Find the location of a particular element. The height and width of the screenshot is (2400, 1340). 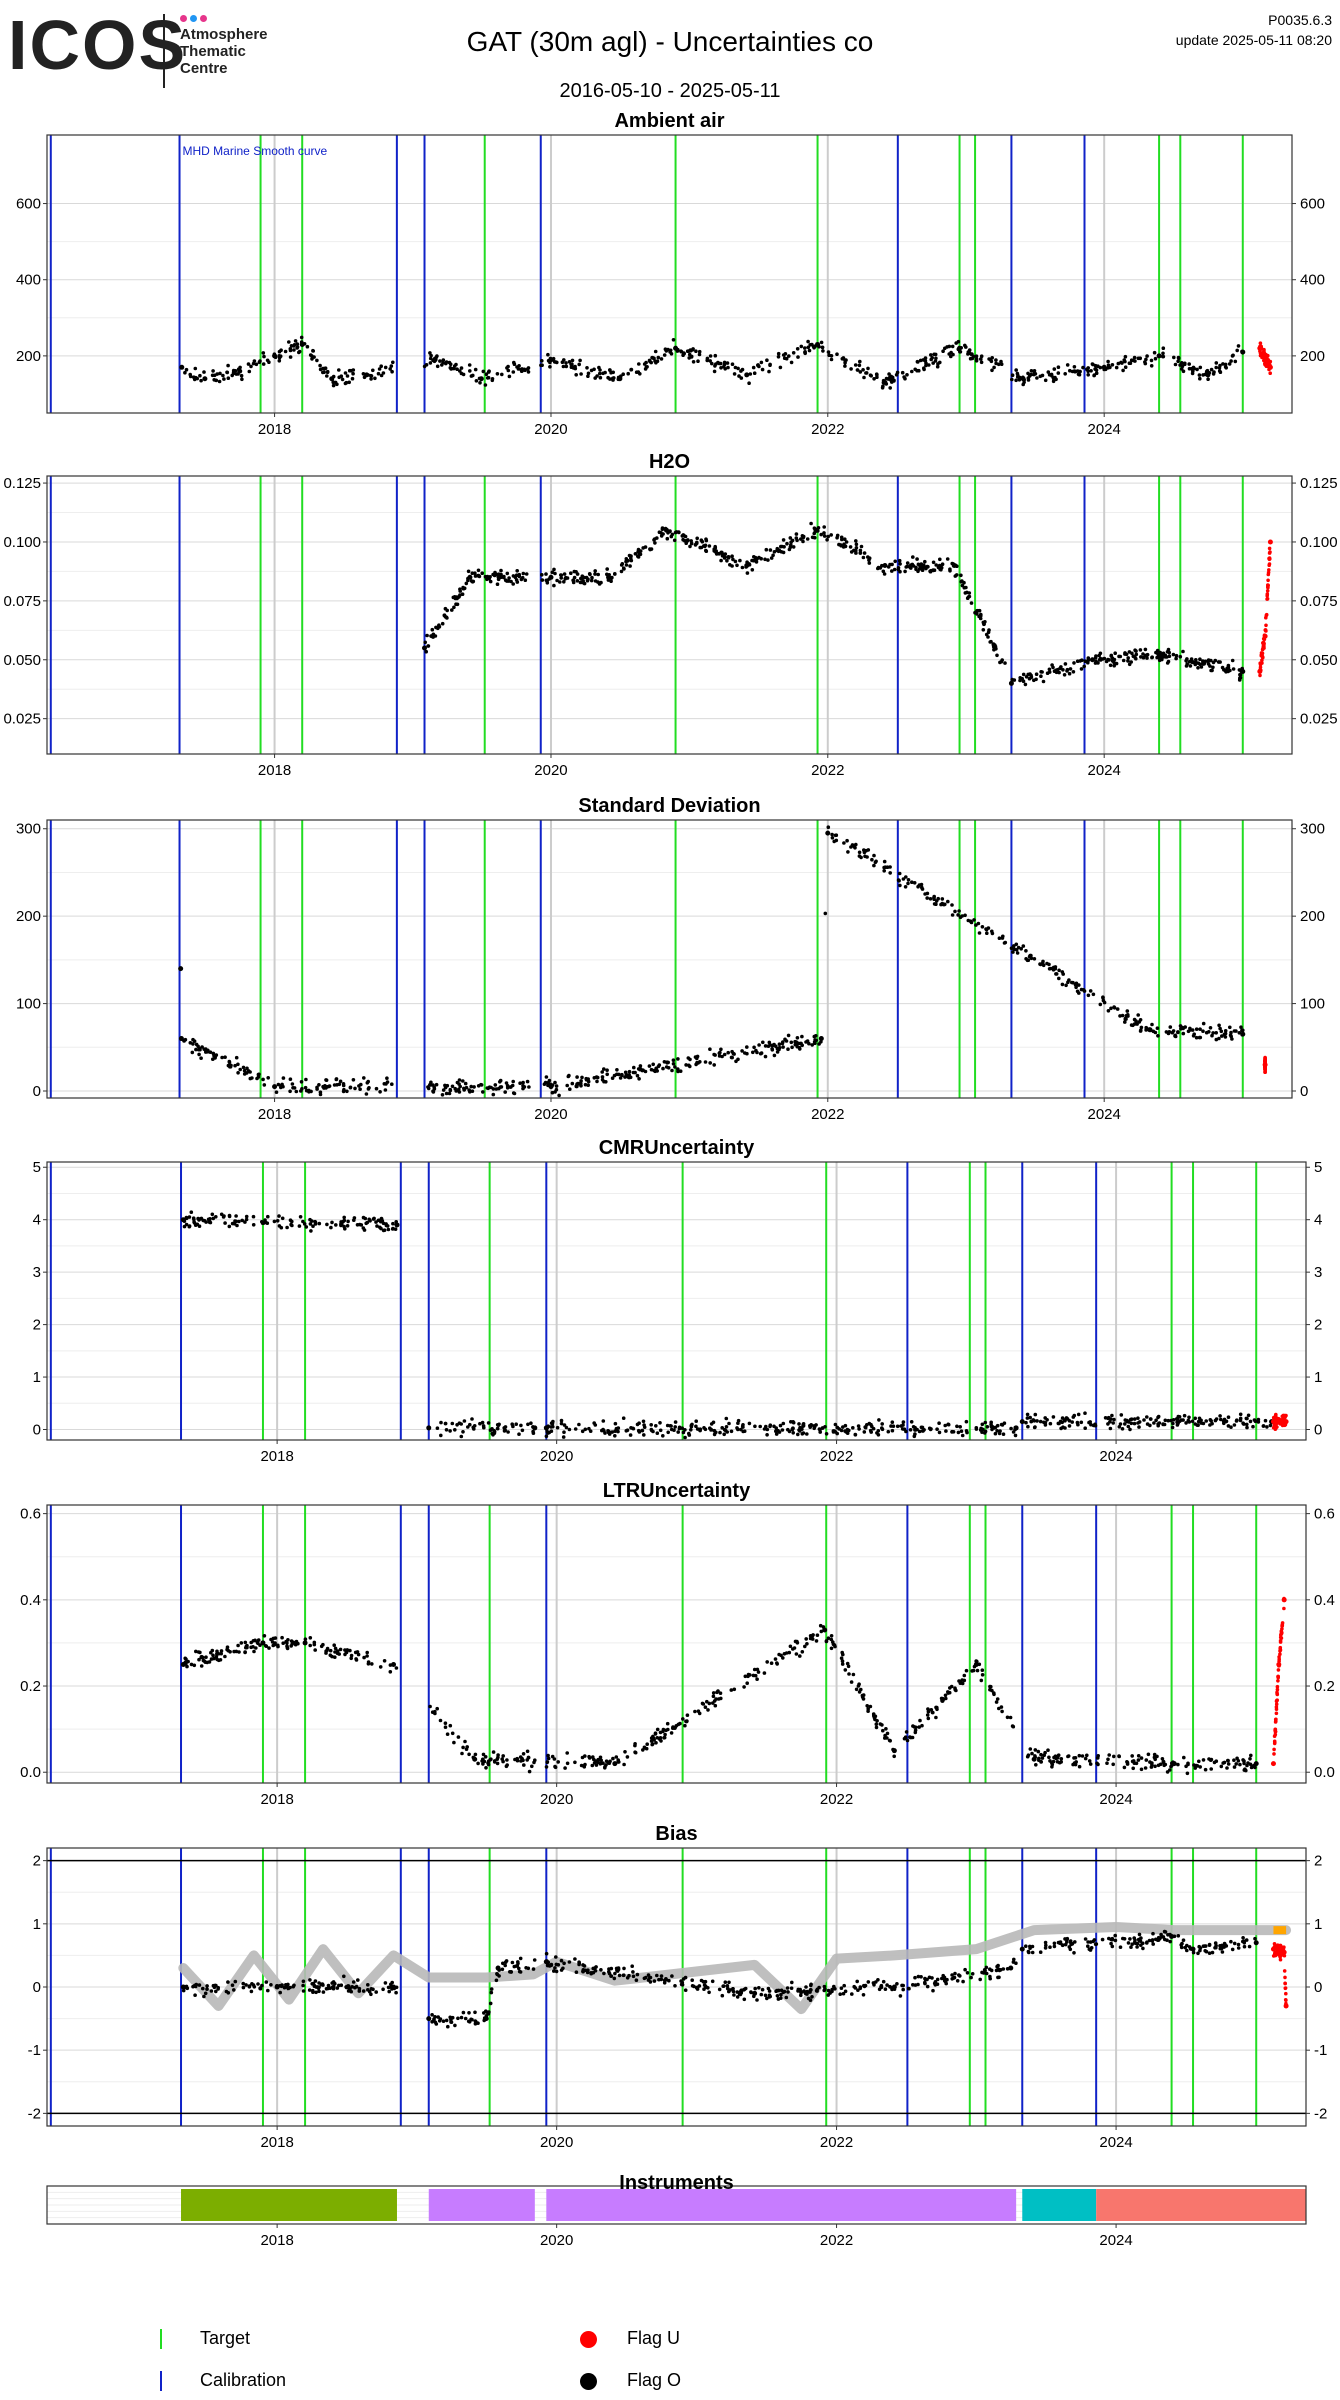

series-flag-u is located at coordinates (1265, 1064).